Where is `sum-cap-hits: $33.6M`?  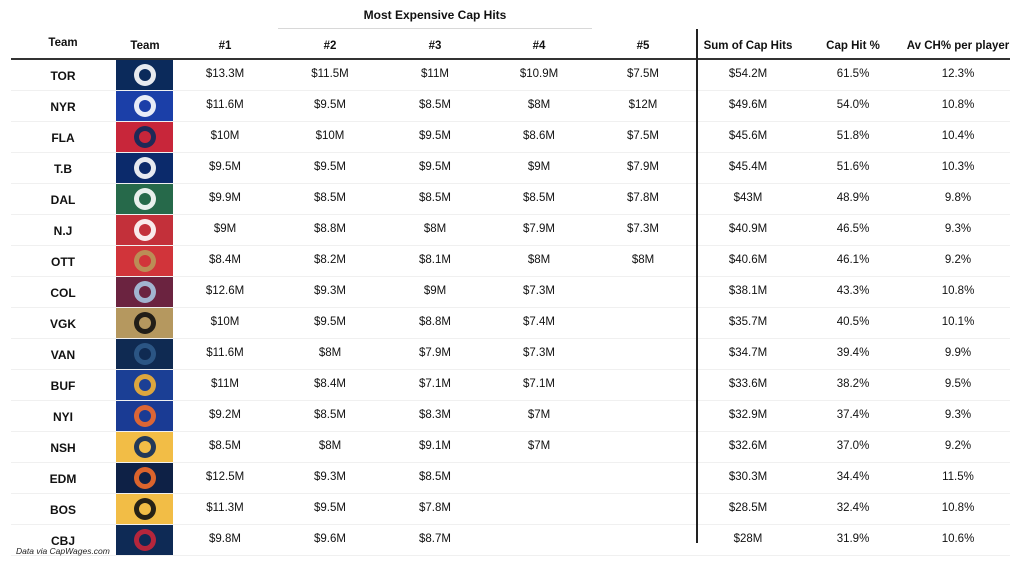
sum-cap-hits: $33.6M is located at coordinates (748, 384).